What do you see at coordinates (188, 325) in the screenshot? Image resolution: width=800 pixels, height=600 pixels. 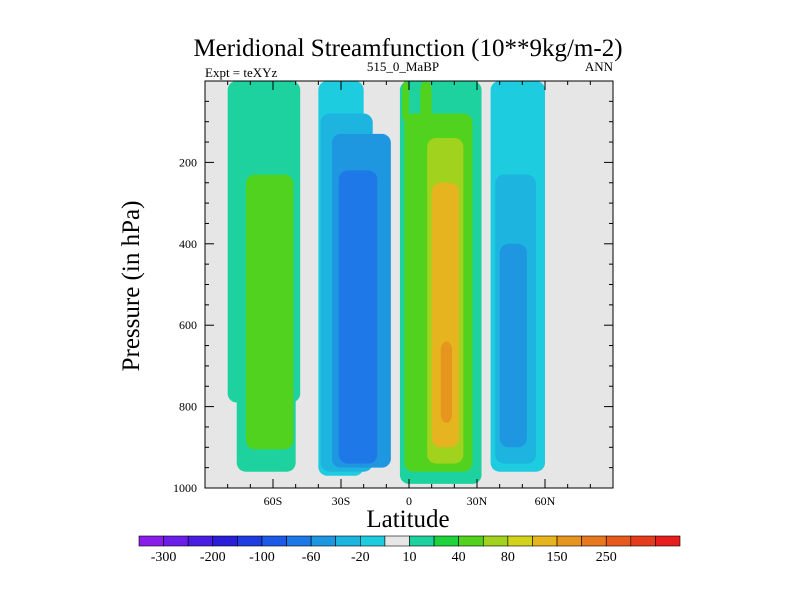 I see `y-tick-label-2: 600` at bounding box center [188, 325].